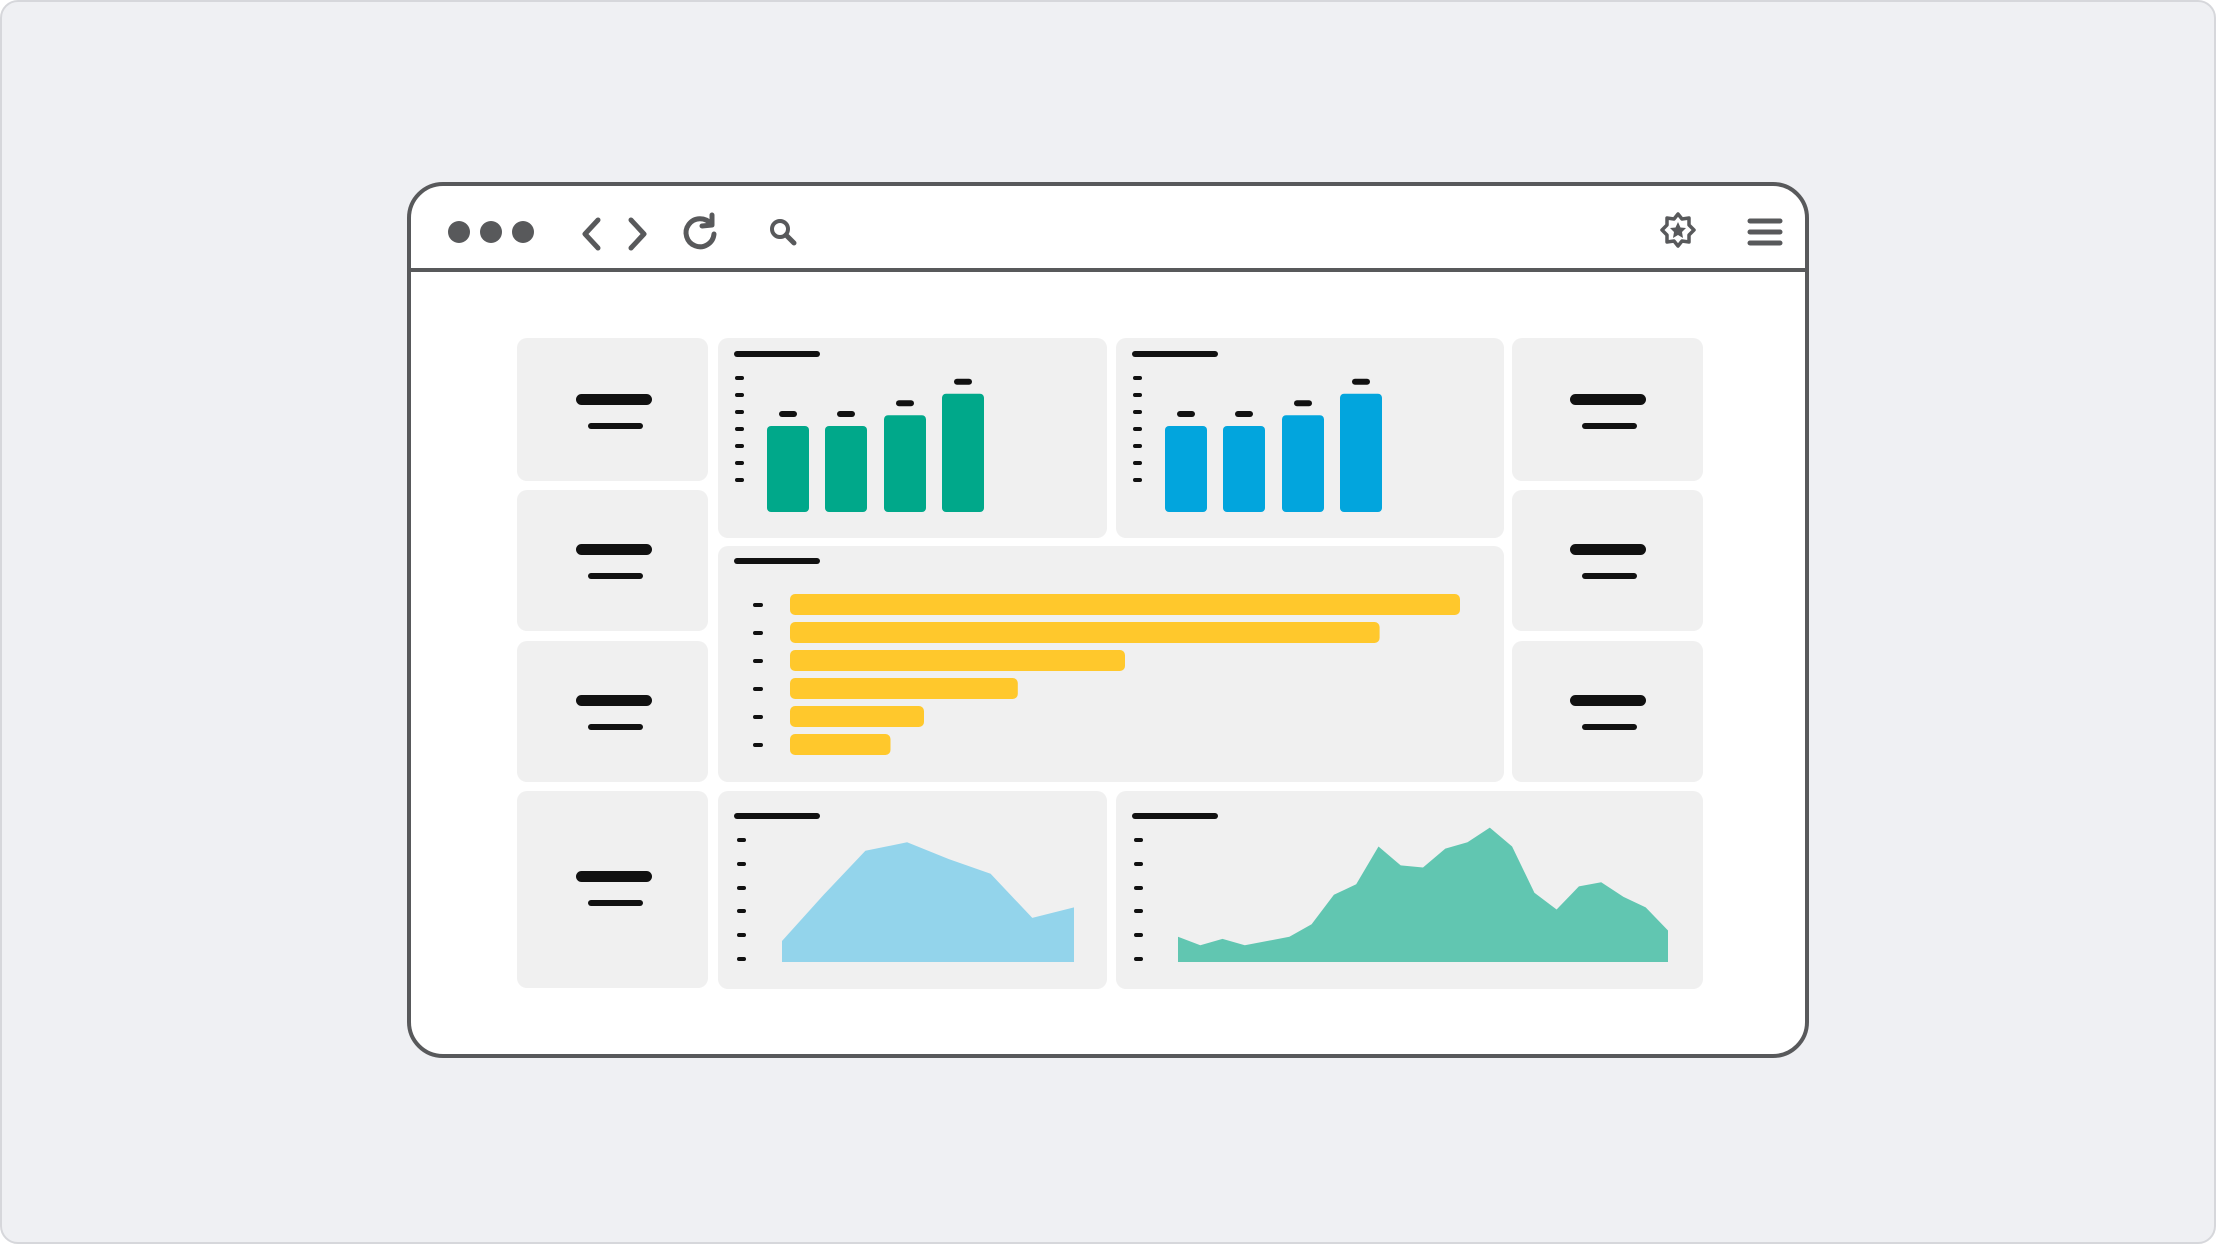  Describe the element at coordinates (1765, 232) in the screenshot. I see `hamburger-menu-icon` at that location.